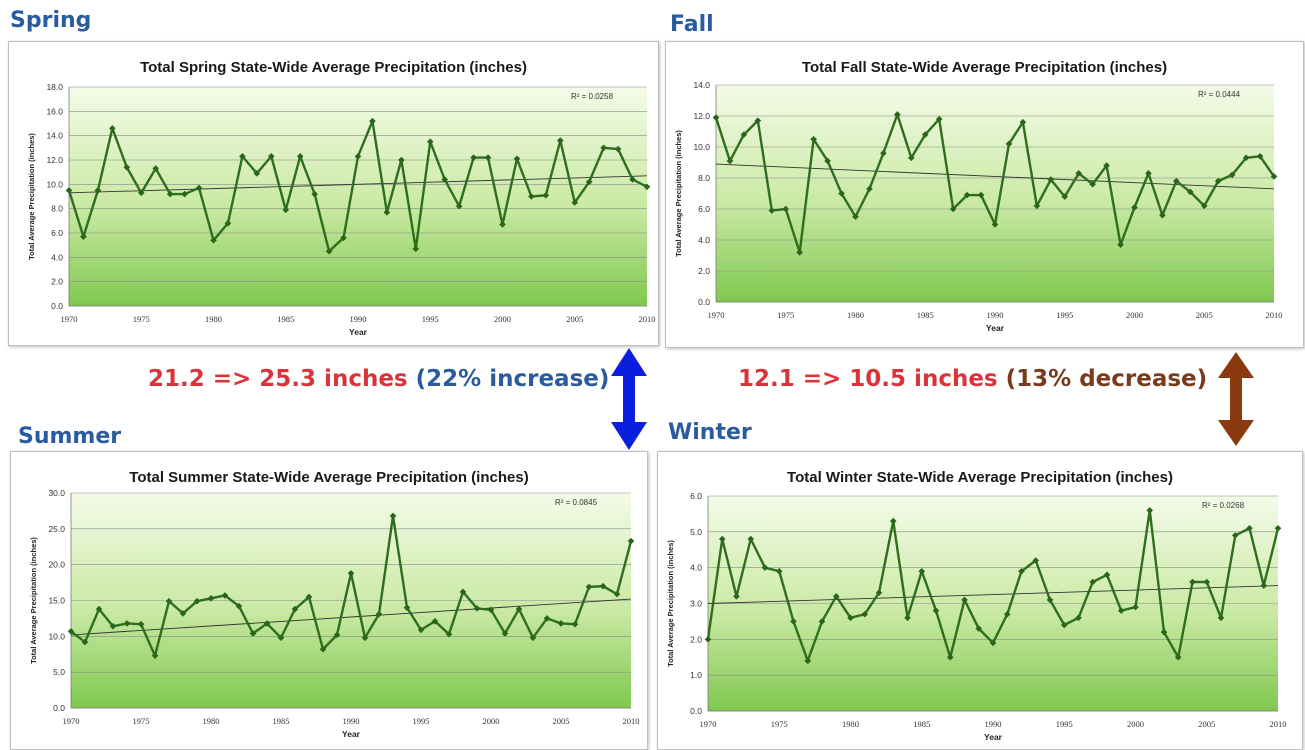 The width and height of the screenshot is (1305, 750). Describe the element at coordinates (629, 399) in the screenshot. I see `blue-double-arrow-icon` at that location.